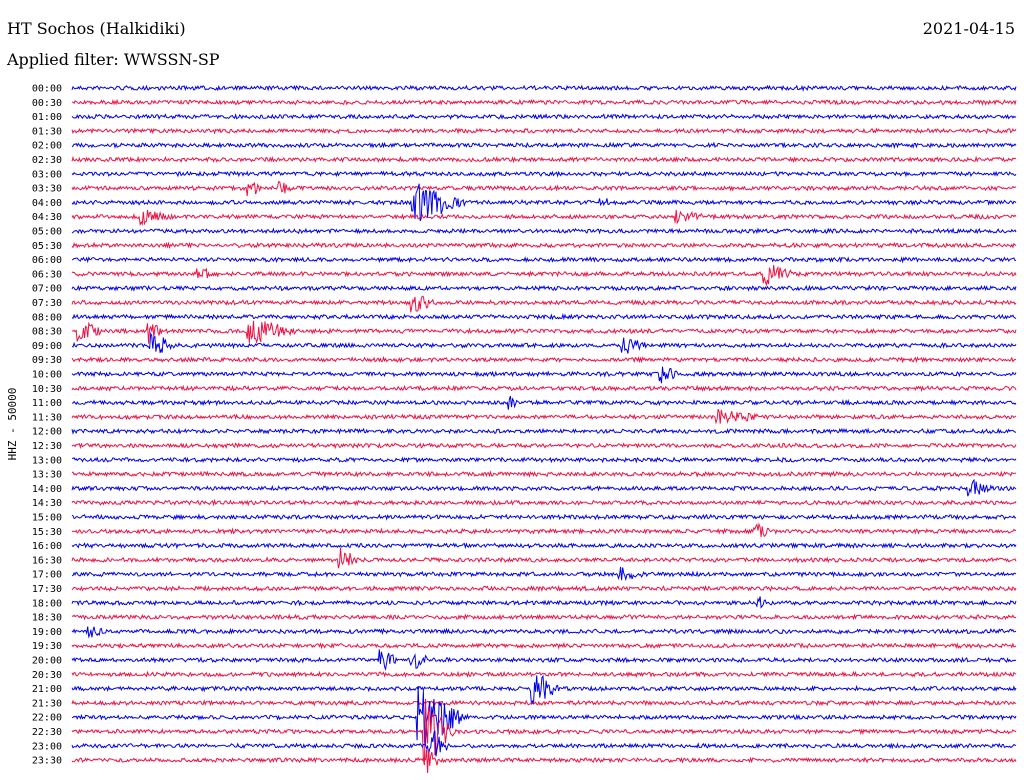 The width and height of the screenshot is (1024, 780). What do you see at coordinates (47, 489) in the screenshot?
I see `row-time-label: 14:00` at bounding box center [47, 489].